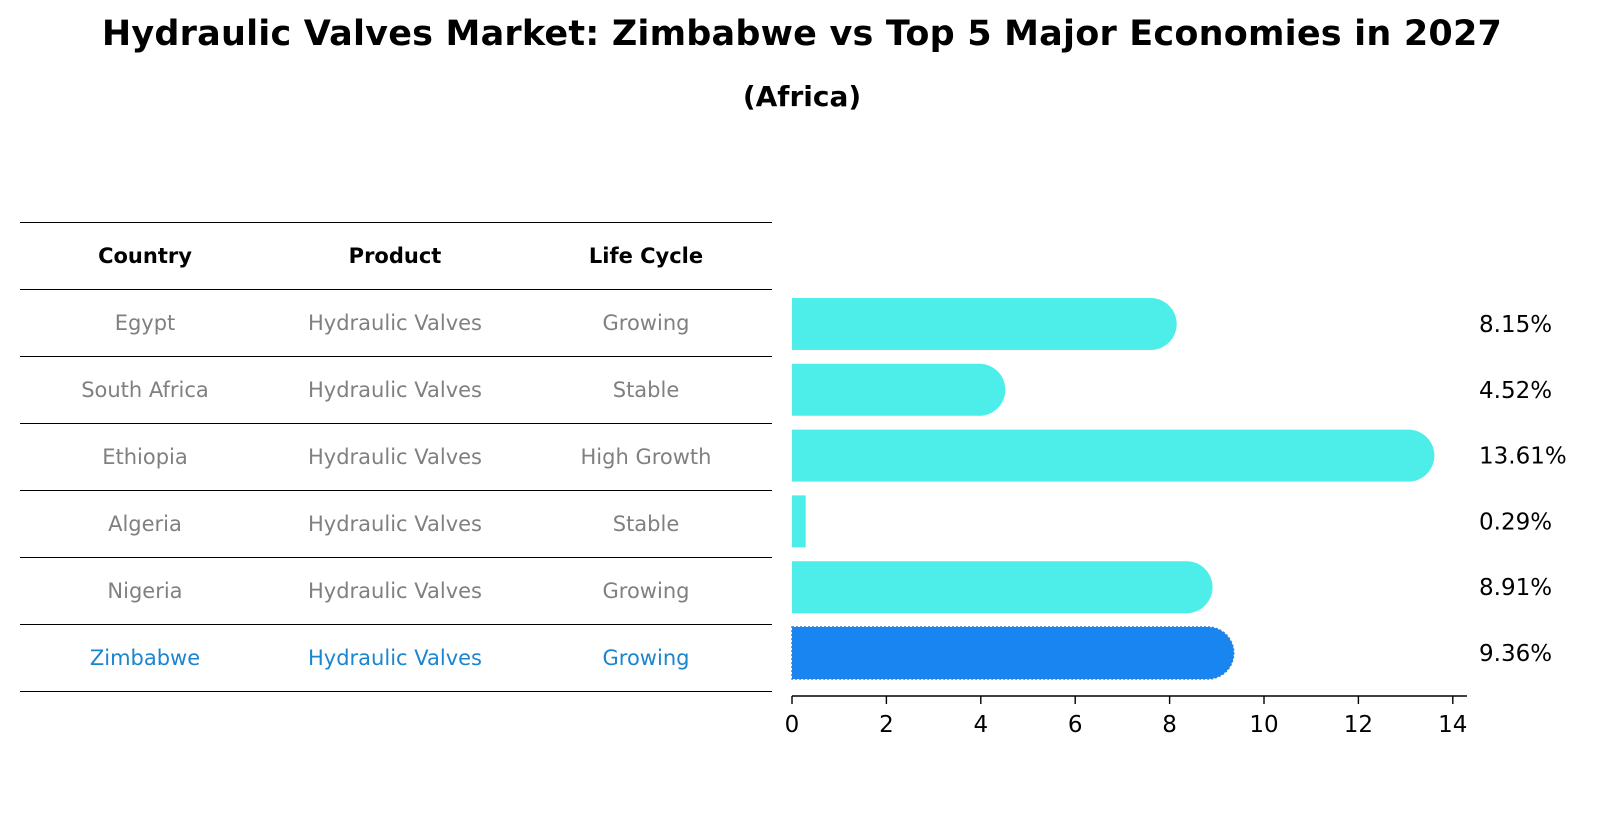 The image size is (1604, 823). Describe the element at coordinates (899, 389) in the screenshot. I see `bar-south-africa` at that location.